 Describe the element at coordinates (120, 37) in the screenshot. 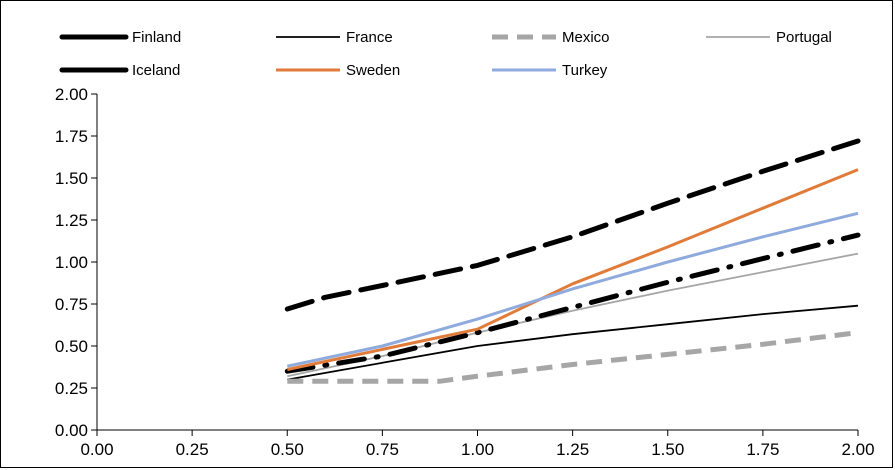

I see `legend-item-finland: Finland` at that location.